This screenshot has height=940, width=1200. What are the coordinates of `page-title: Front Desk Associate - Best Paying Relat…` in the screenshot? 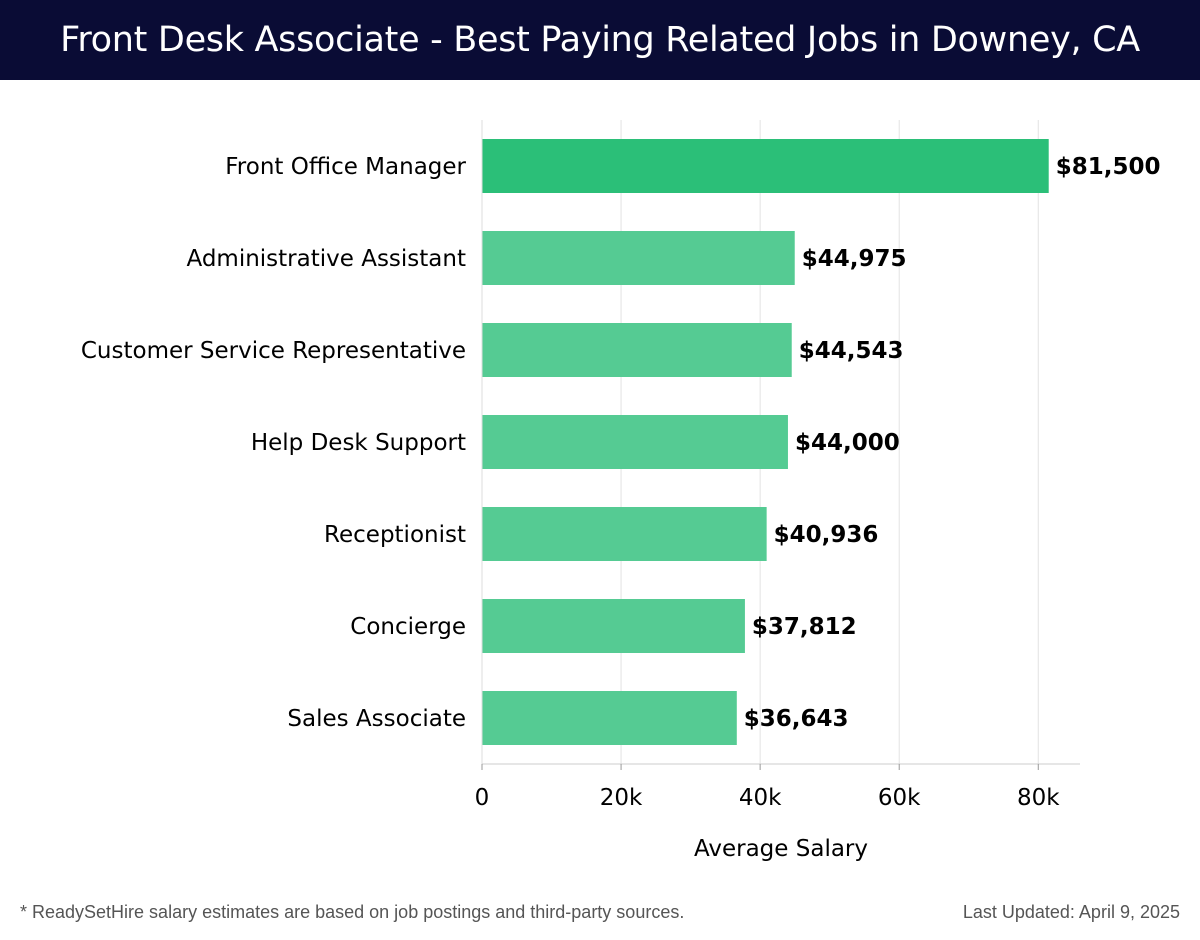 It's located at (600, 40).